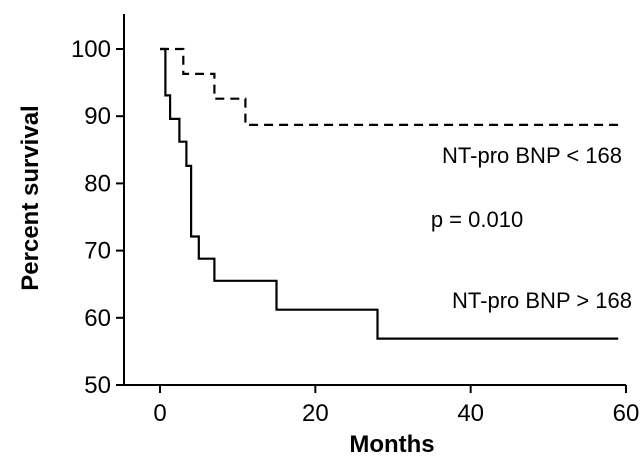 This screenshot has height=459, width=644. I want to click on y-axis-title: Percent survival, so click(30, 197).